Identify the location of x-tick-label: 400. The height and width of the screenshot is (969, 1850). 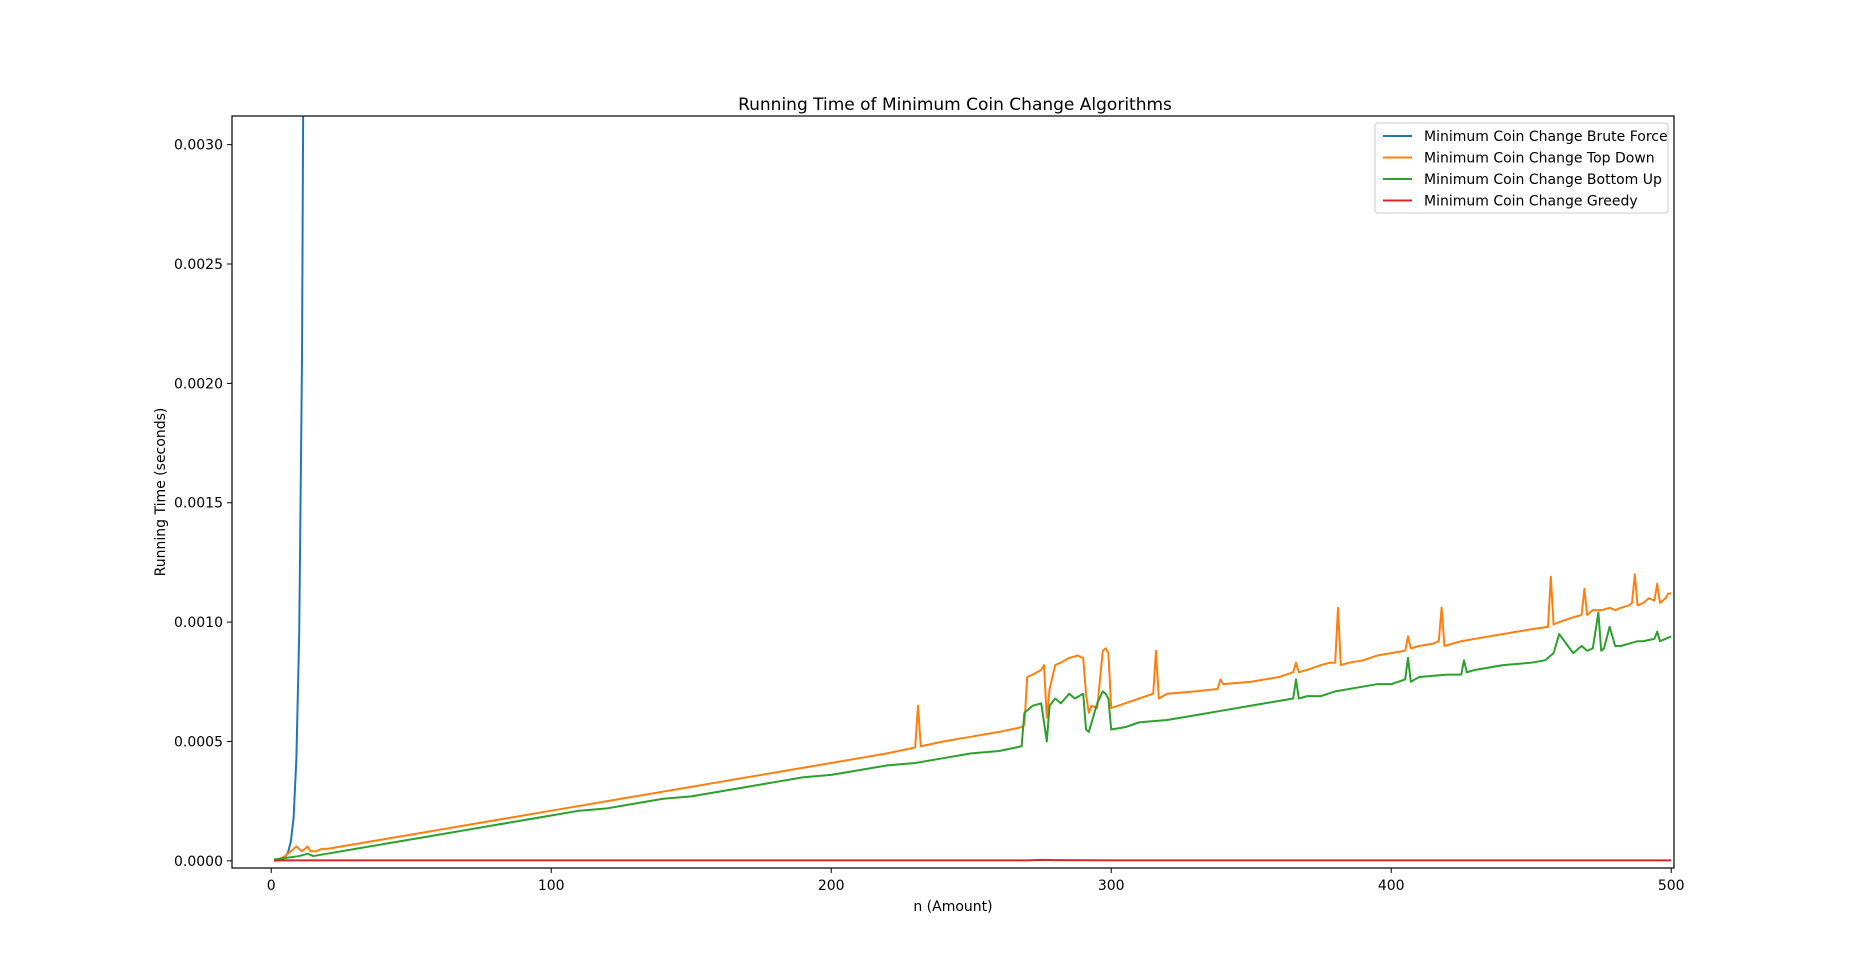
(1391, 886).